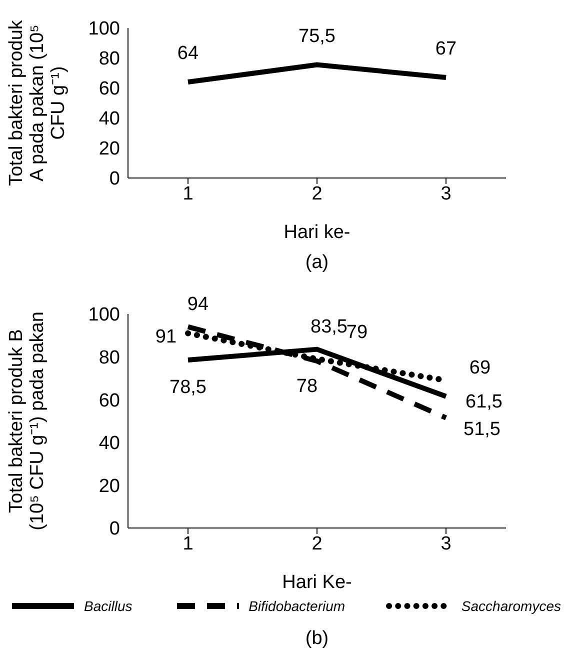  What do you see at coordinates (37, 103) in the screenshot?
I see `y-axis-title: Total bakteri produk A pada pakan (10⁵ CFU g⁻¹)` at bounding box center [37, 103].